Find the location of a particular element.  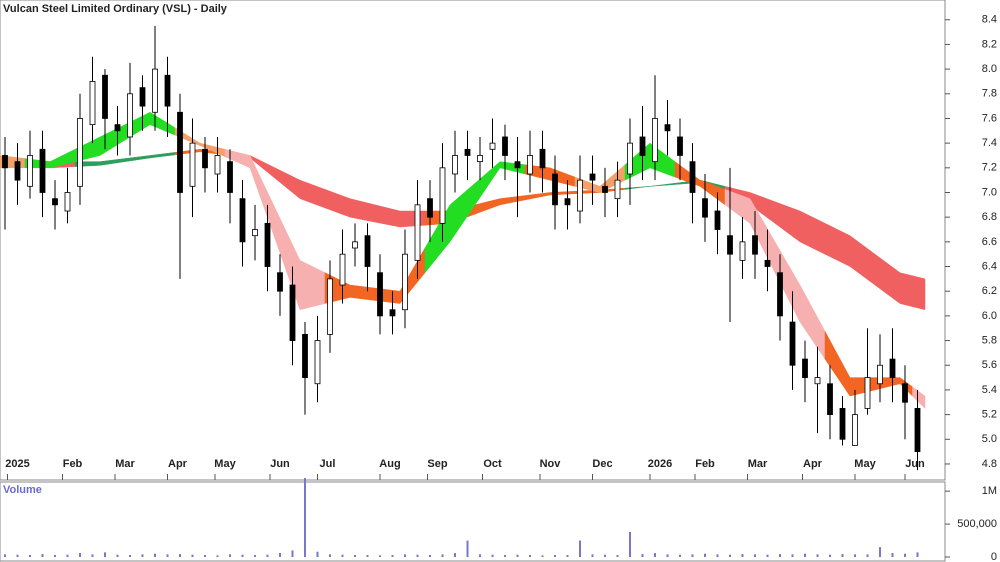

x-tick-label: May is located at coordinates (225, 464).